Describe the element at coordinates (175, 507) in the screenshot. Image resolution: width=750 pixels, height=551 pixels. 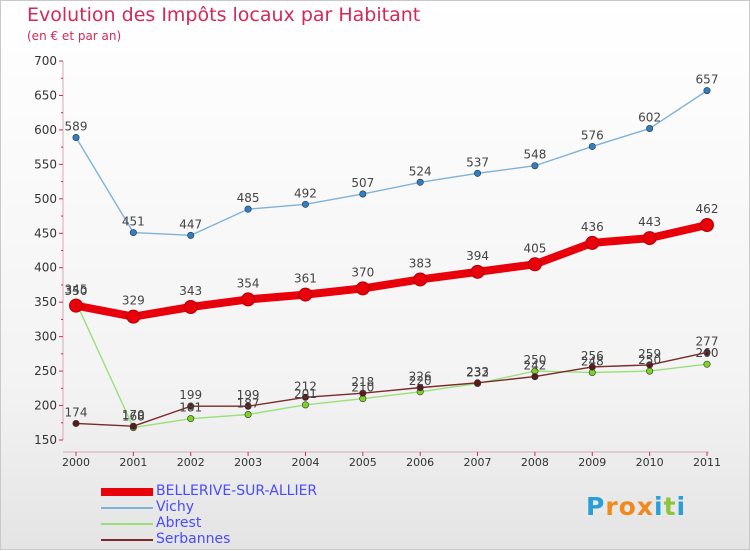
I see `legend-label: Vichy` at that location.